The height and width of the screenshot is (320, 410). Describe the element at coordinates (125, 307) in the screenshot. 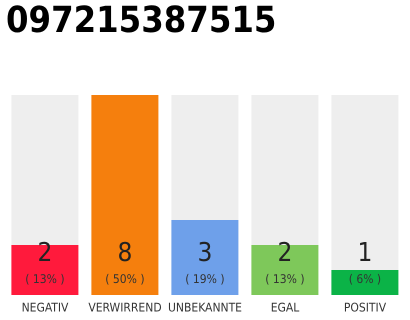

I see `x-tick-label: VERWIRREND` at that location.